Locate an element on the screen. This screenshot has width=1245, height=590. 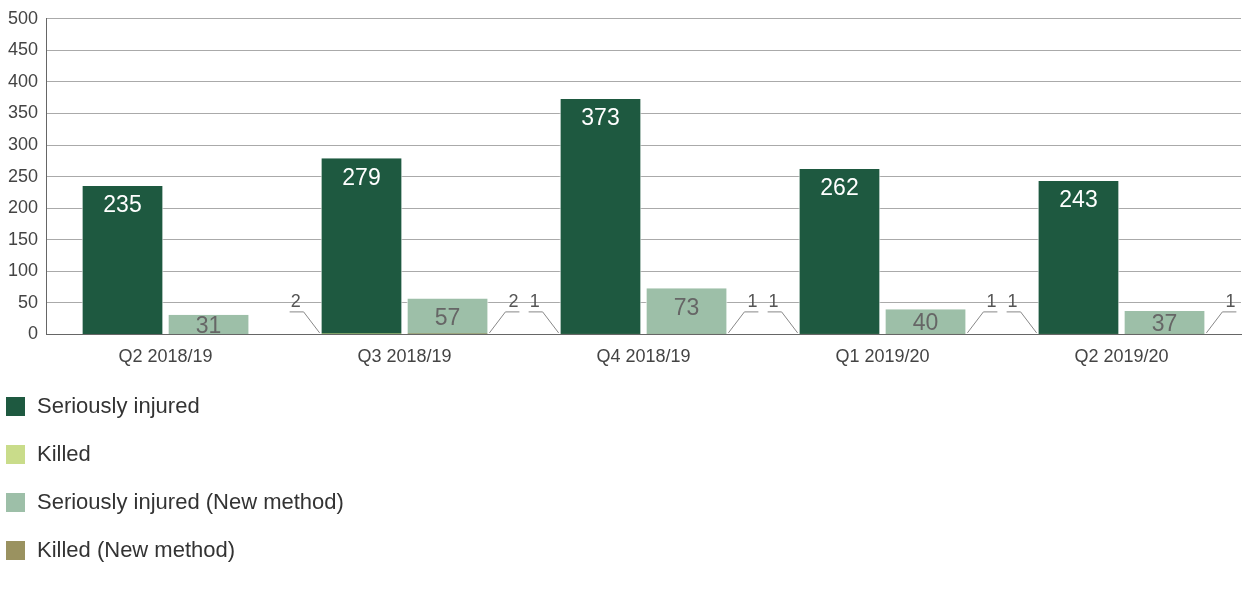
legend-label: Seriously injured is located at coordinates (118, 406).